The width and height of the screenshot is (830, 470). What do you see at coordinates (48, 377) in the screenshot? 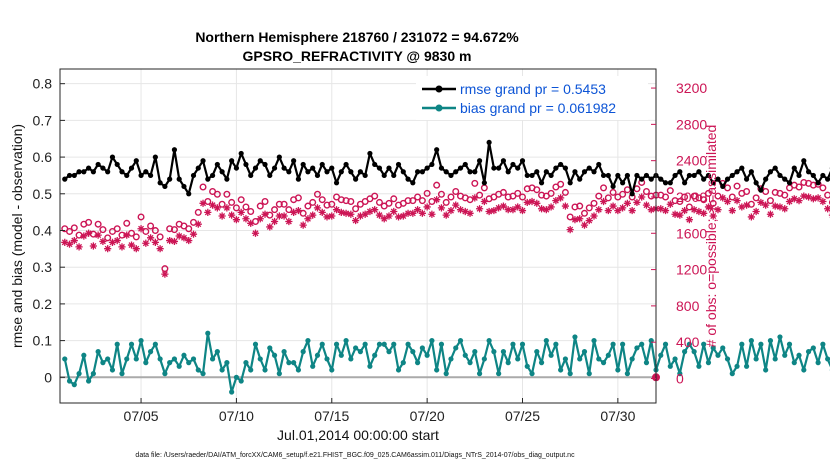
I see `y-tick-label: 0` at bounding box center [48, 377].